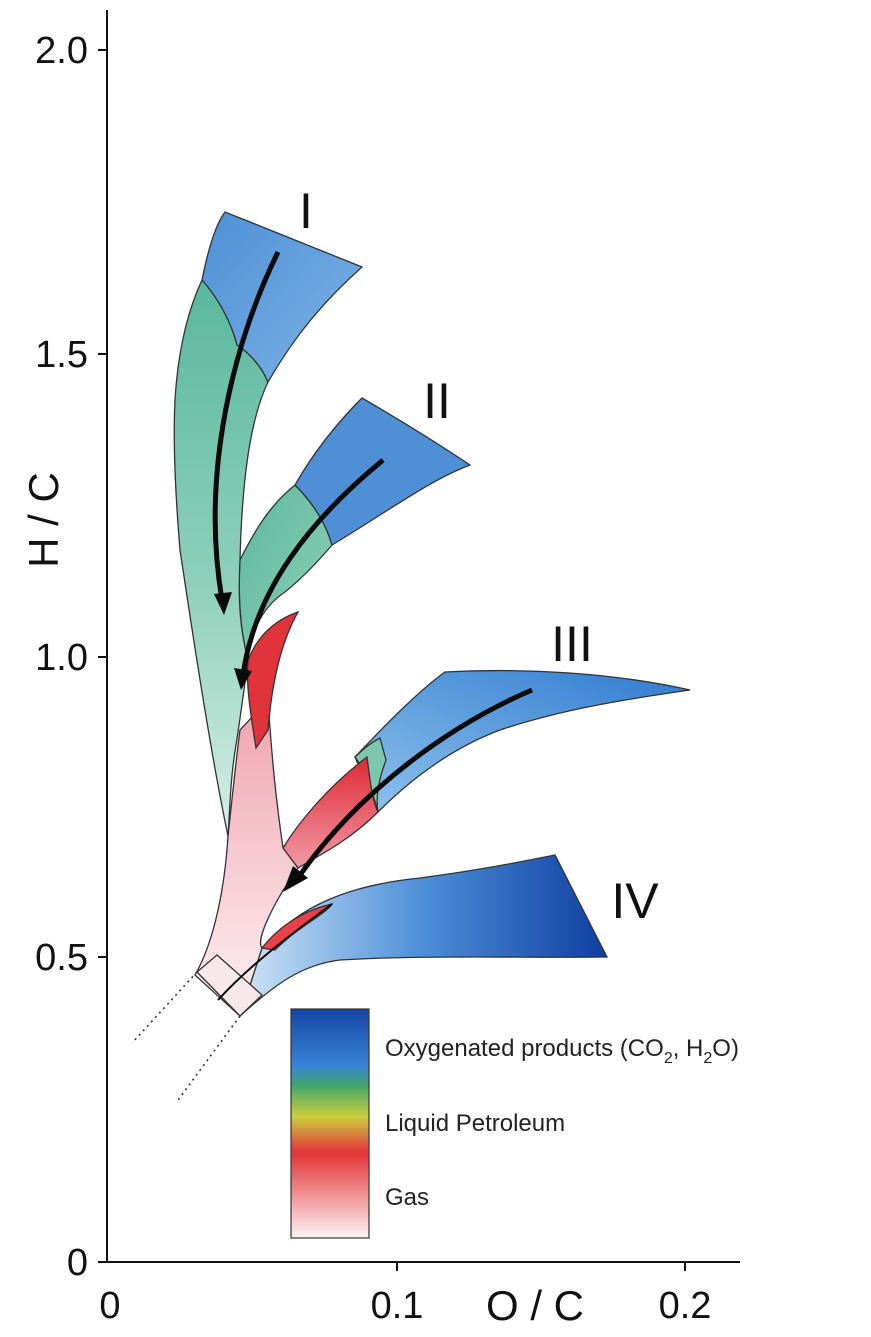 The height and width of the screenshot is (1337, 871). Describe the element at coordinates (383, 471) in the screenshot. I see `pathway-ii-oxygenated-region` at that location.